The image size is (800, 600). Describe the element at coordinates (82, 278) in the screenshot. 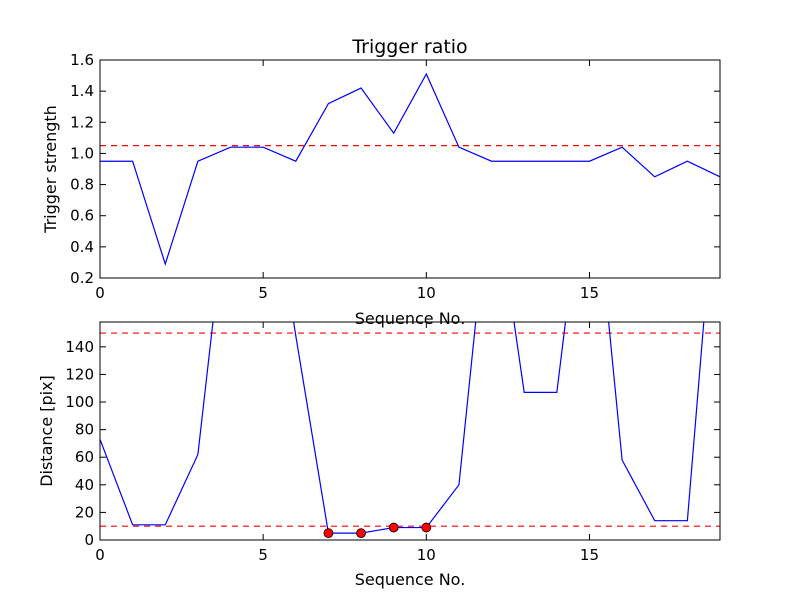

I see `y-tick-label: 0.2` at that location.